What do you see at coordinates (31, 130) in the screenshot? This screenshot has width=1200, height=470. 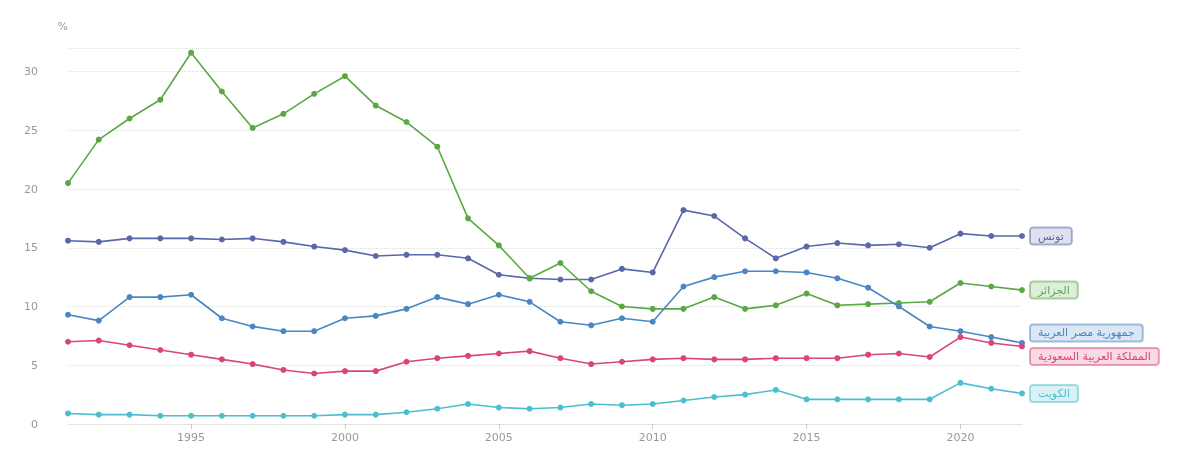 I see `y-tick-label: 25` at bounding box center [31, 130].